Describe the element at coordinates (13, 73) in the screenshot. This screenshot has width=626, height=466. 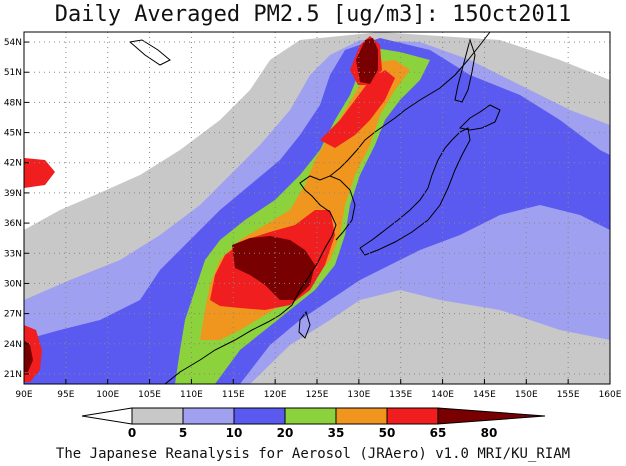
I see `lat-tick-label: 51N` at that location.